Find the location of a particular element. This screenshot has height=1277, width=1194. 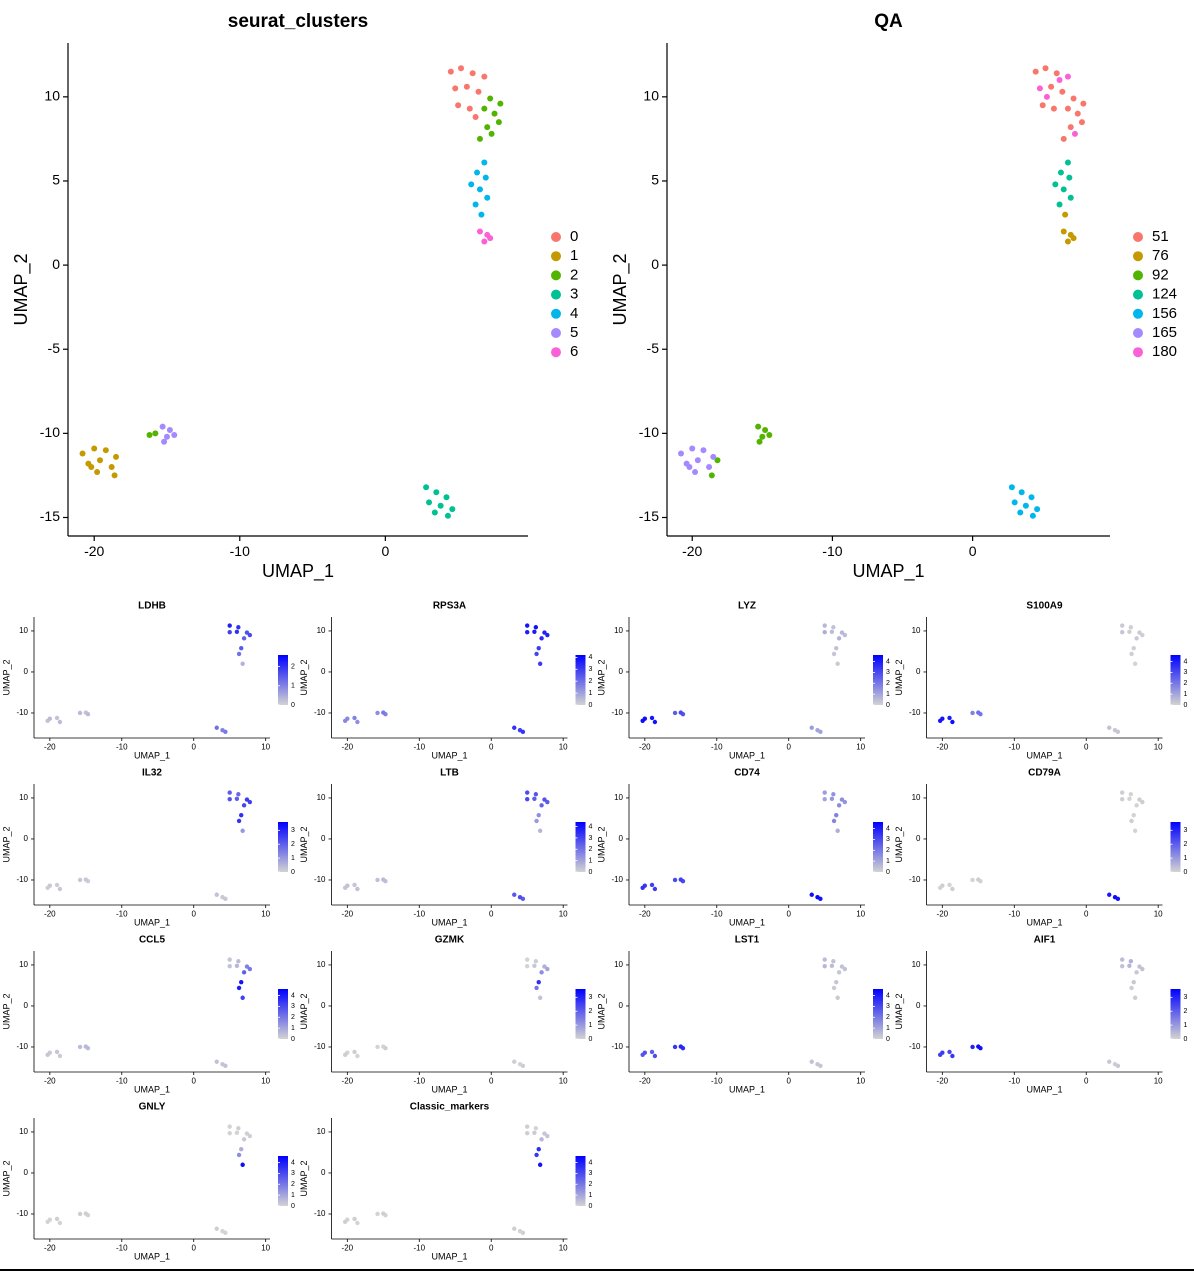

color-tick-label: 4 is located at coordinates (888, 661).